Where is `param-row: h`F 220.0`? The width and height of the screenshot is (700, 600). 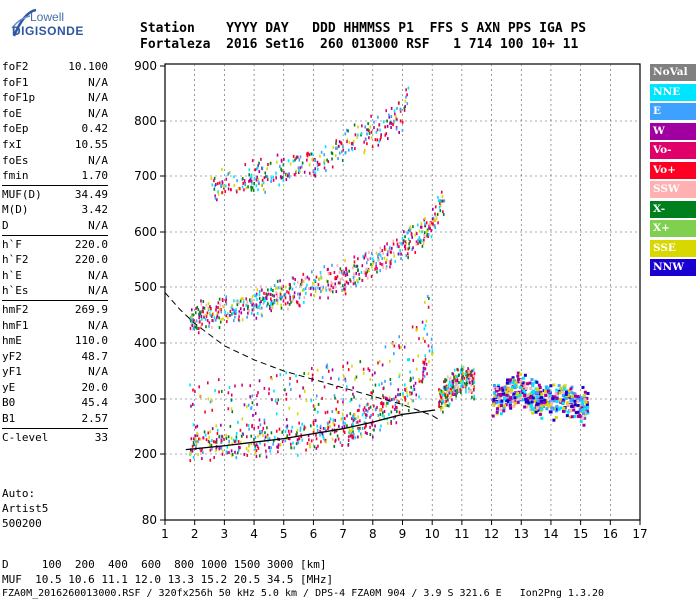
param-row: h`F 220.0 is located at coordinates (55, 245).